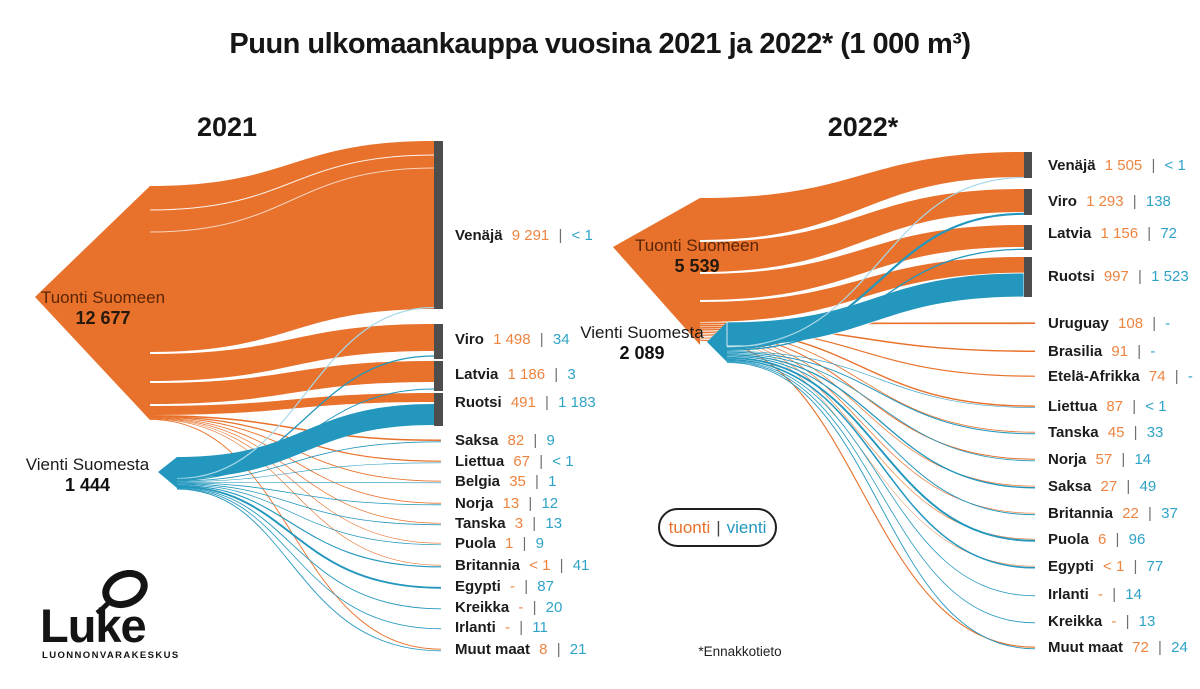 The width and height of the screenshot is (1200, 689). I want to click on flow-2021-export-belgia, so click(309, 482).